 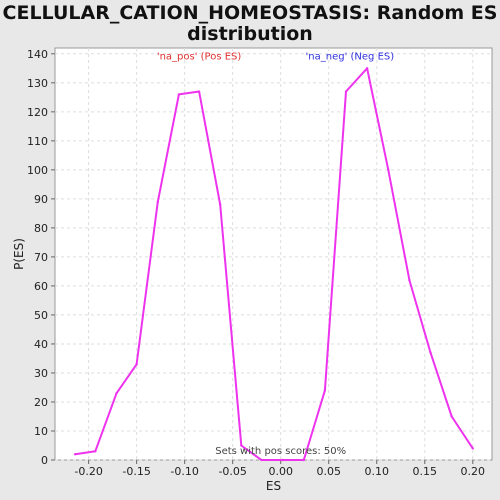 I want to click on annotation-label: 'na_neg' (Neg ES), so click(x=350, y=57).